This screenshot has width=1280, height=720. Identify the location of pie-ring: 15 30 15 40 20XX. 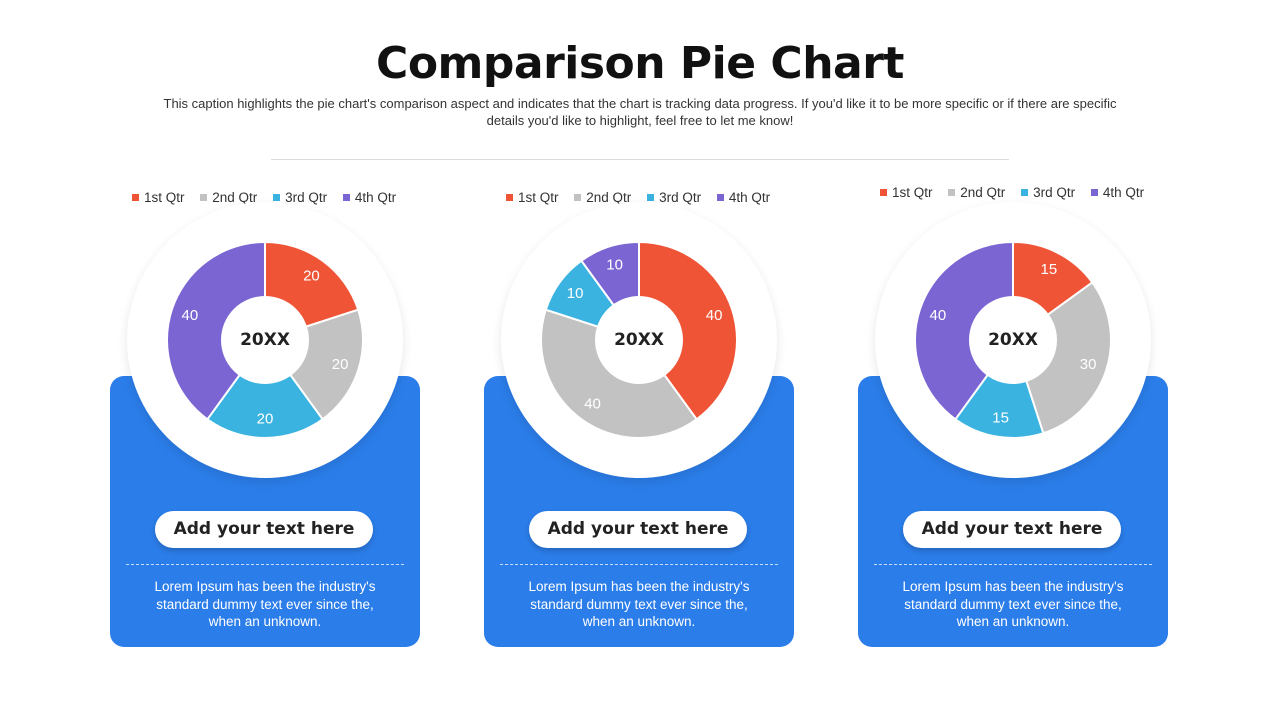
(1013, 340).